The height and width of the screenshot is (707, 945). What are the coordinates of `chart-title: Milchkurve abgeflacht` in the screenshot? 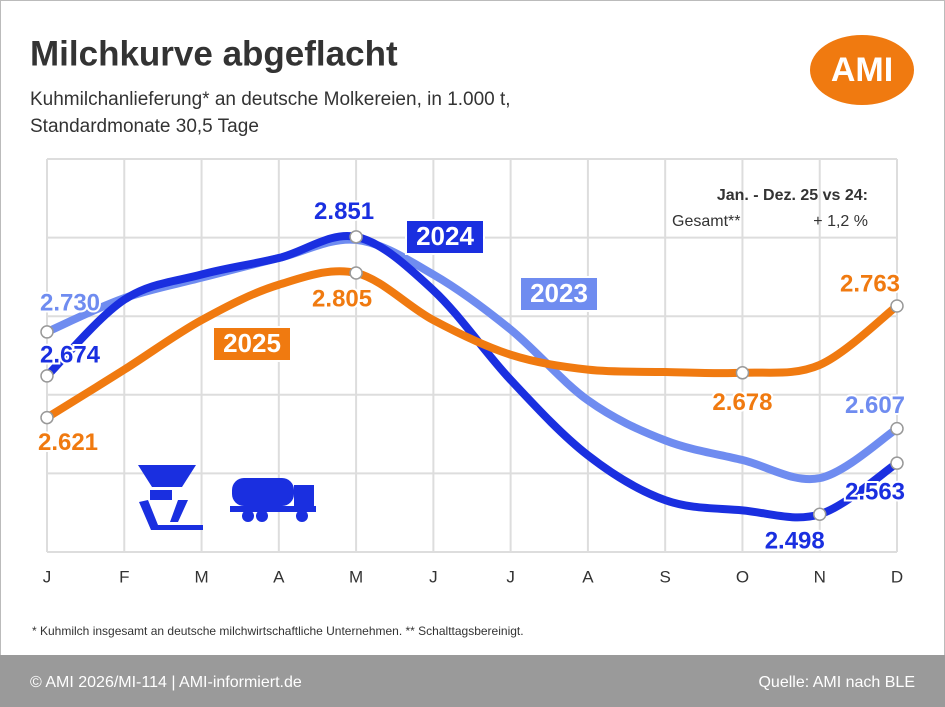 It's located at (214, 53).